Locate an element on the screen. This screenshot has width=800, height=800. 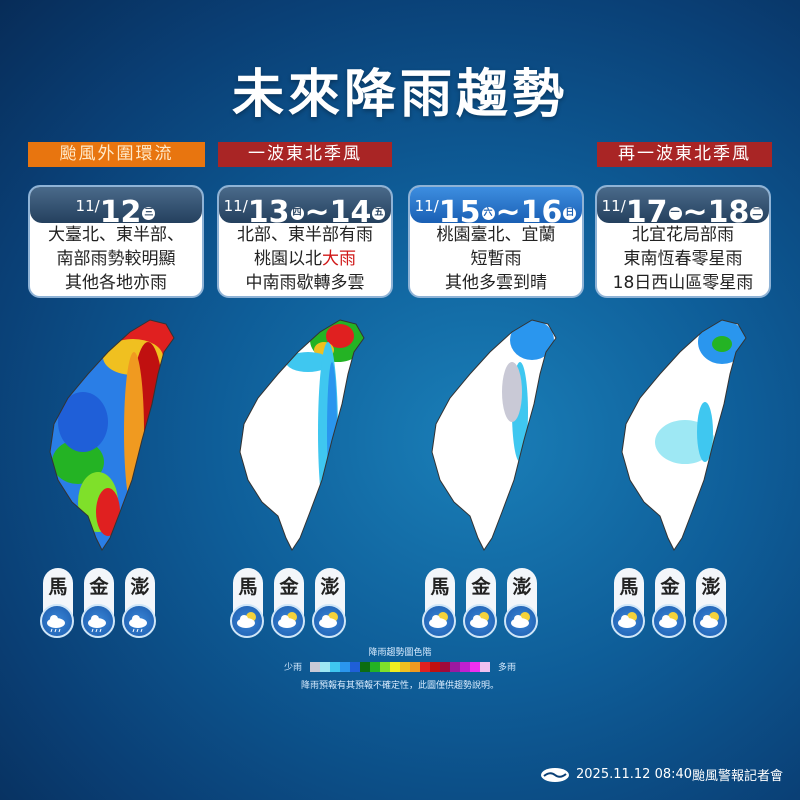
period-date: 11/17 一 ~18 二 is located at coordinates (683, 208).